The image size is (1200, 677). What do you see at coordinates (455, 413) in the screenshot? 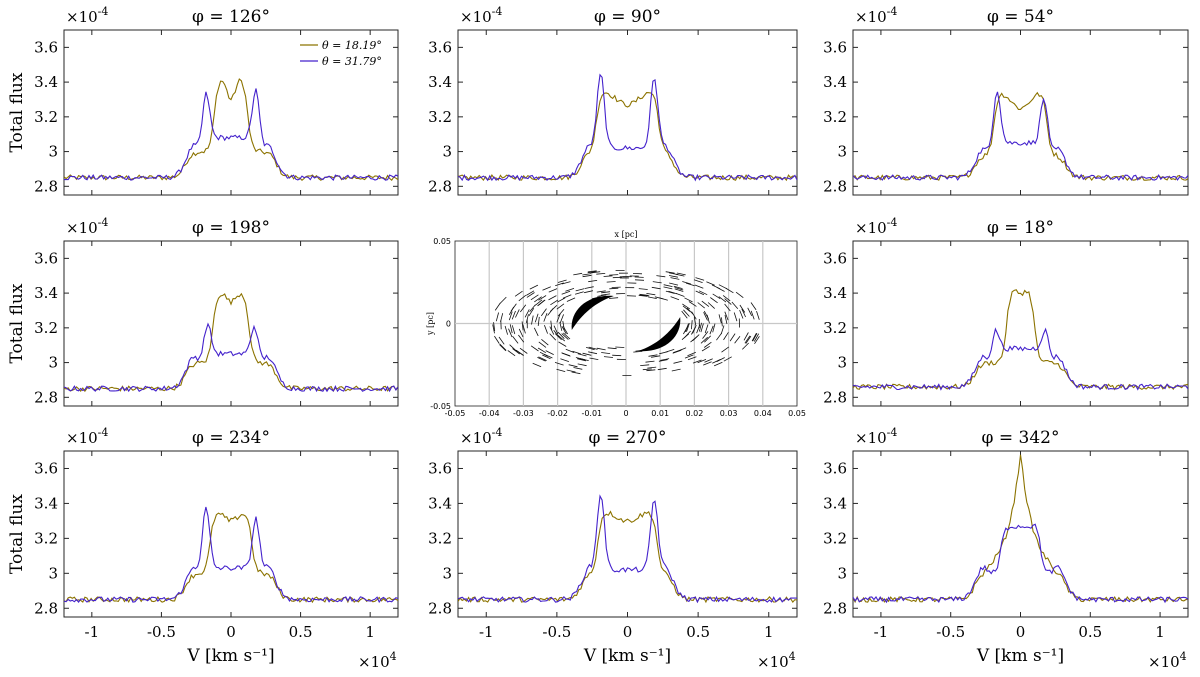
I see `map-x-tick-label: -0.05` at bounding box center [455, 413].